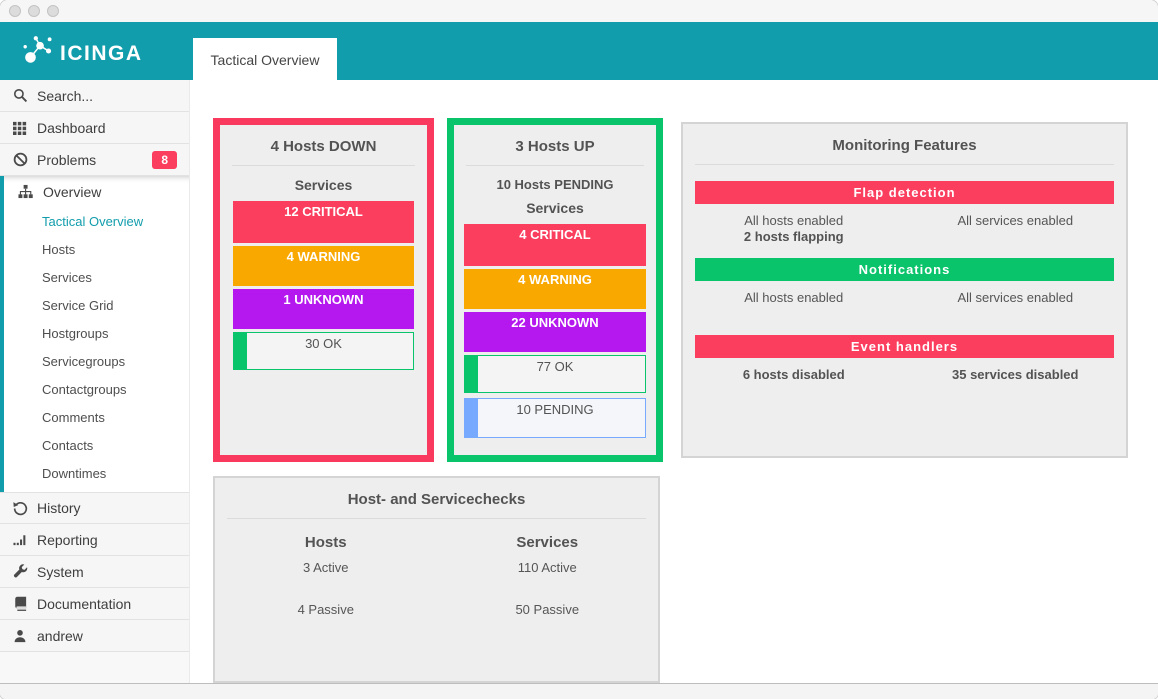 The height and width of the screenshot is (699, 1158). I want to click on ban-icon, so click(20, 160).